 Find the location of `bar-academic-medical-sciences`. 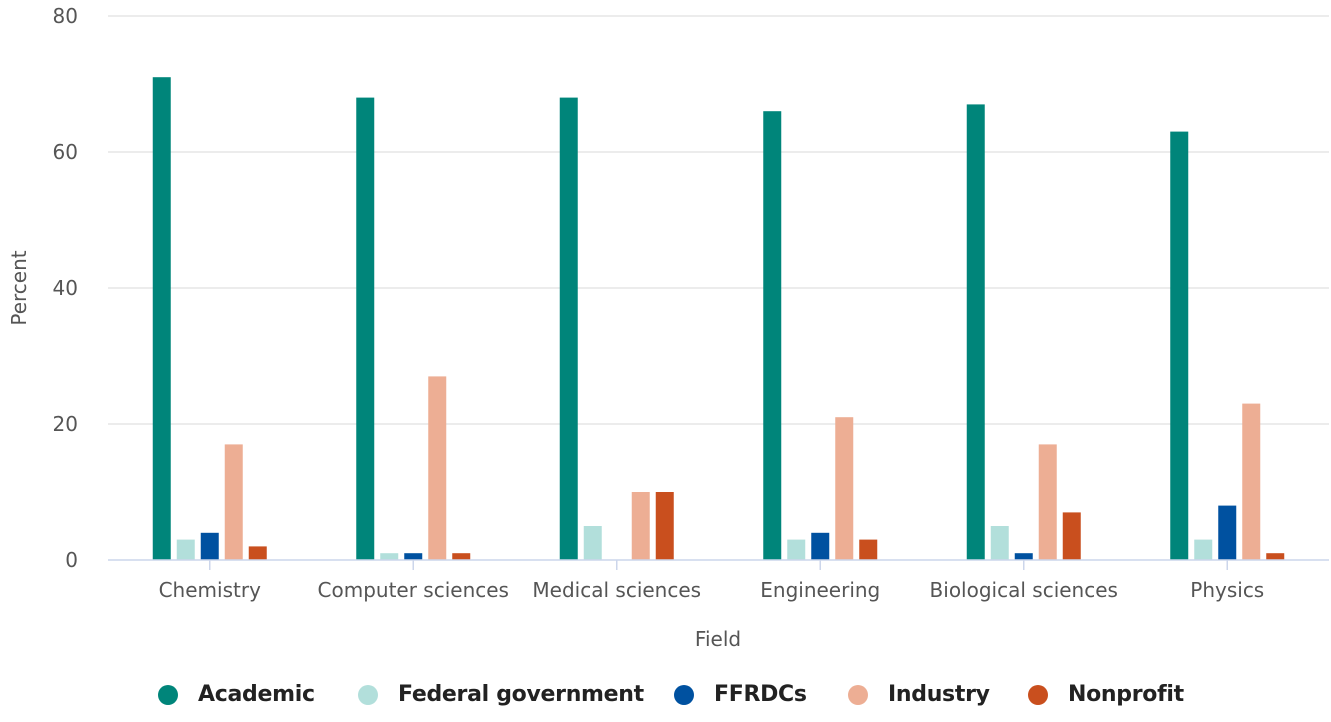

bar-academic-medical-sciences is located at coordinates (568, 328).